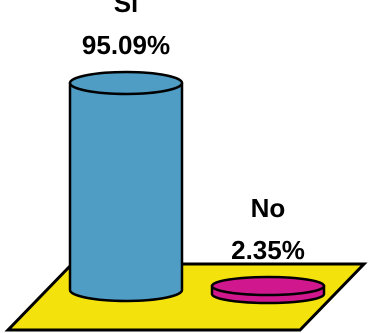  Describe the element at coordinates (126, 45) in the screenshot. I see `value-label-si: 95.09%` at that location.